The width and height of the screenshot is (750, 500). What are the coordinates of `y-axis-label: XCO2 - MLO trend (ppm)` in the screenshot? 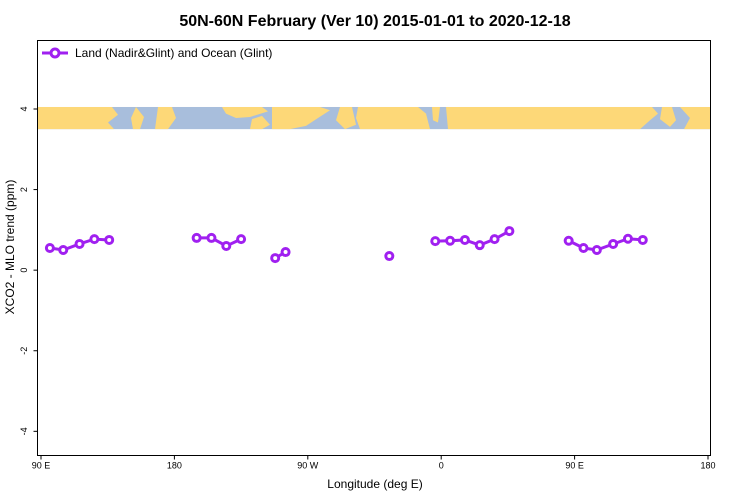 It's located at (10, 247).